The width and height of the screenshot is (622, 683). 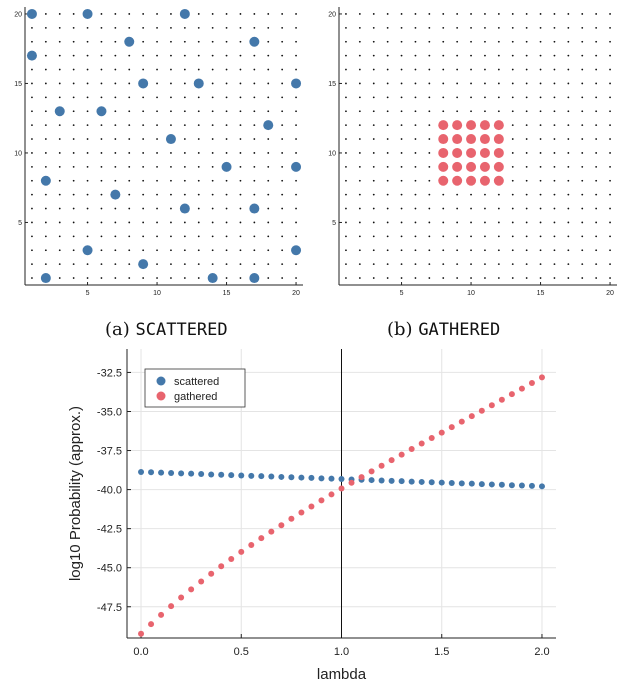 I want to click on y-tick-label: 15, so click(x=332, y=84).